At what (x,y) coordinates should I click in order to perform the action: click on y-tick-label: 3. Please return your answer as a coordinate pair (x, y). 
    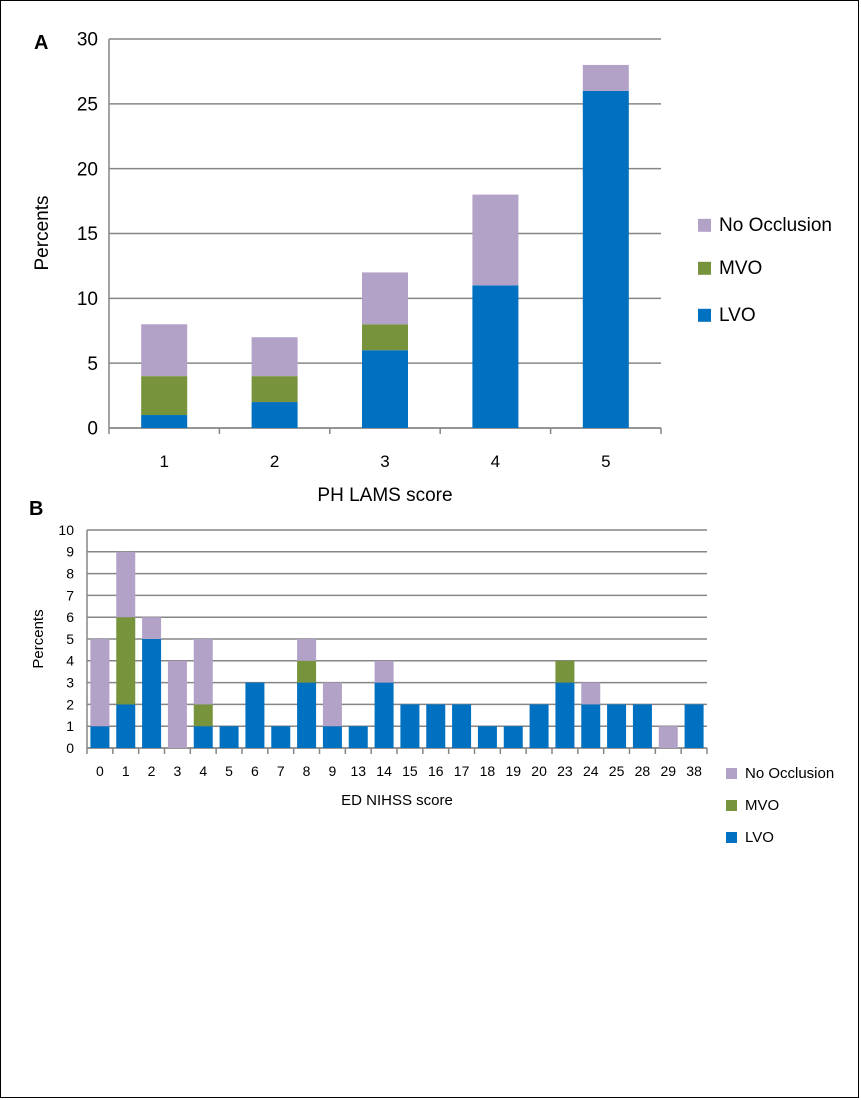
    Looking at the image, I should click on (70, 683).